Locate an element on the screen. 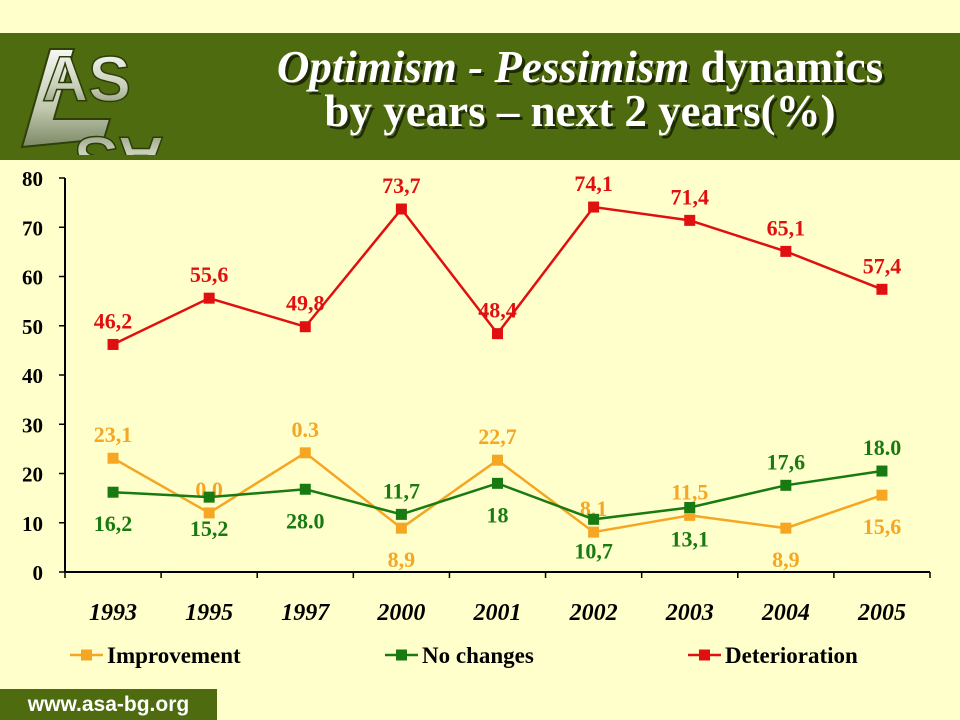 Image resolution: width=960 pixels, height=720 pixels. x-tick-label: 2000 is located at coordinates (400, 613).